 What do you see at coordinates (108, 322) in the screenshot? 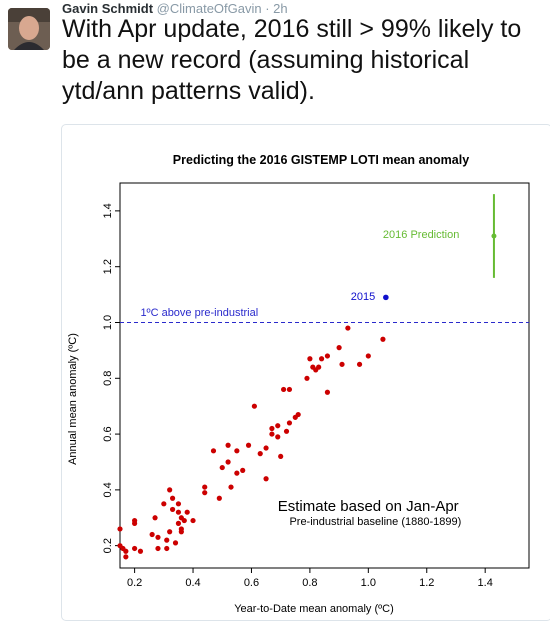
I see `y-tick-label: 1.0` at bounding box center [108, 322].